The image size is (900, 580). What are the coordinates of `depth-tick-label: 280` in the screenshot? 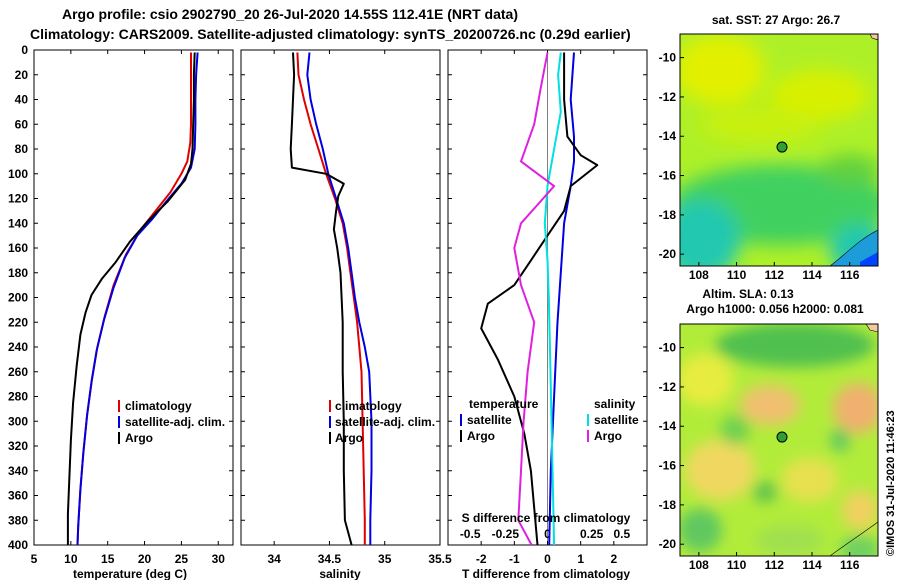 It's located at (18, 397).